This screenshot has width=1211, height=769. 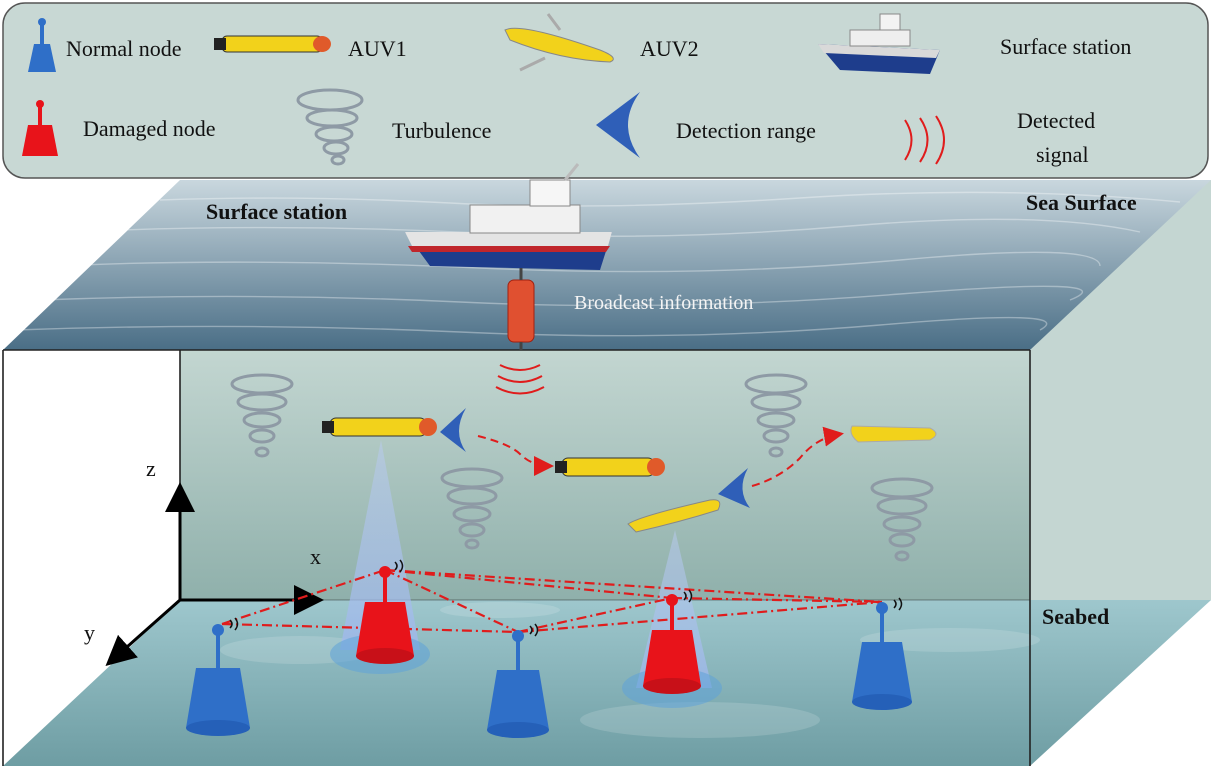 What do you see at coordinates (272, 44) in the screenshot?
I see `auv1-legend-icon` at bounding box center [272, 44].